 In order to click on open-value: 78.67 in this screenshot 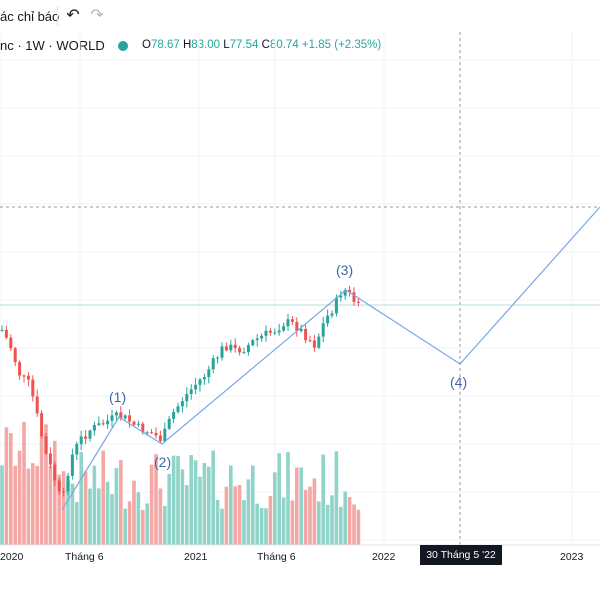, I will do `click(165, 45)`.